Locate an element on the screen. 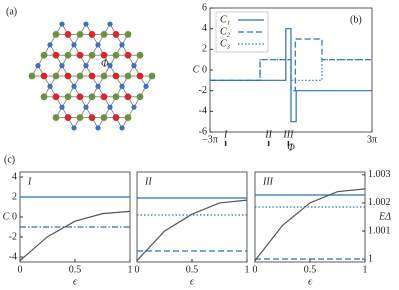  panel-label: I is located at coordinates (29, 181).